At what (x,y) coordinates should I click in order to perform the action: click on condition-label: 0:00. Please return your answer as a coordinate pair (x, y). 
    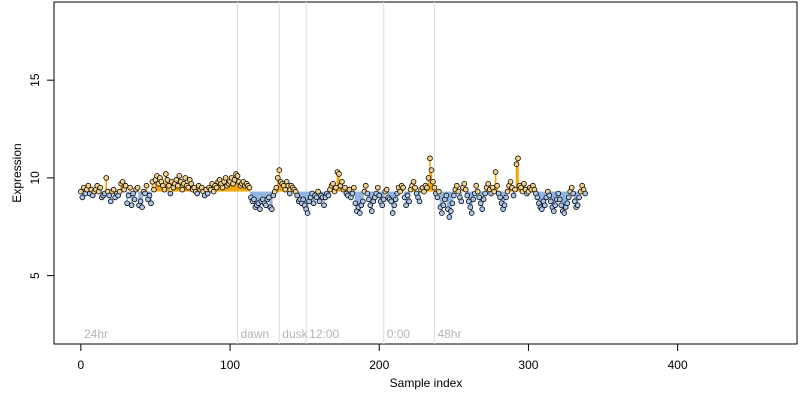
    Looking at the image, I should click on (399, 334).